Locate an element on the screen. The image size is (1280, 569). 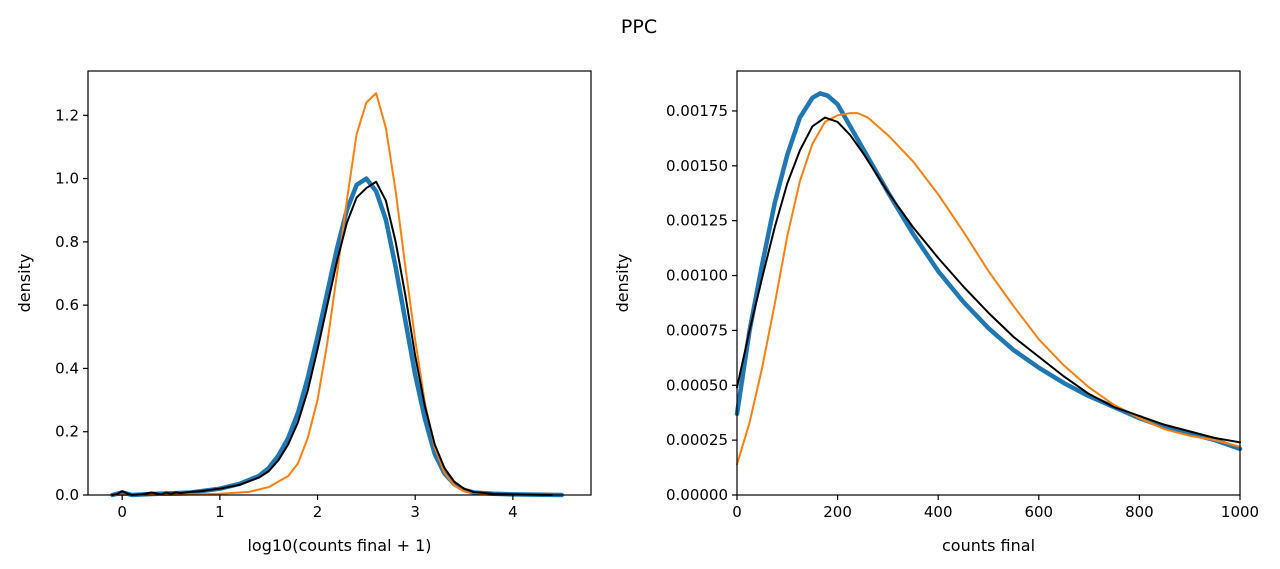
x-axis-label: counts final is located at coordinates (988, 545).